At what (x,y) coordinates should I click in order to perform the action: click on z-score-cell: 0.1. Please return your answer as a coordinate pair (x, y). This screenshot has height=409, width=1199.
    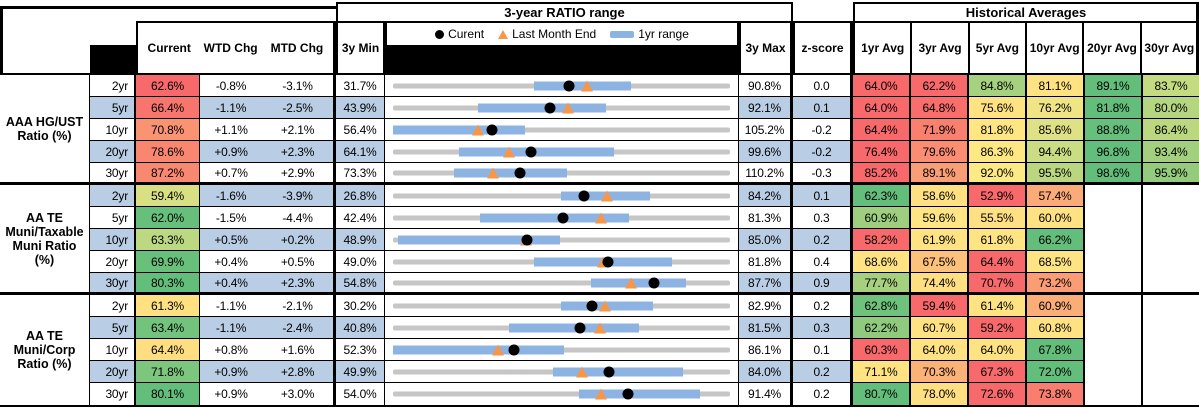
    Looking at the image, I should click on (823, 350).